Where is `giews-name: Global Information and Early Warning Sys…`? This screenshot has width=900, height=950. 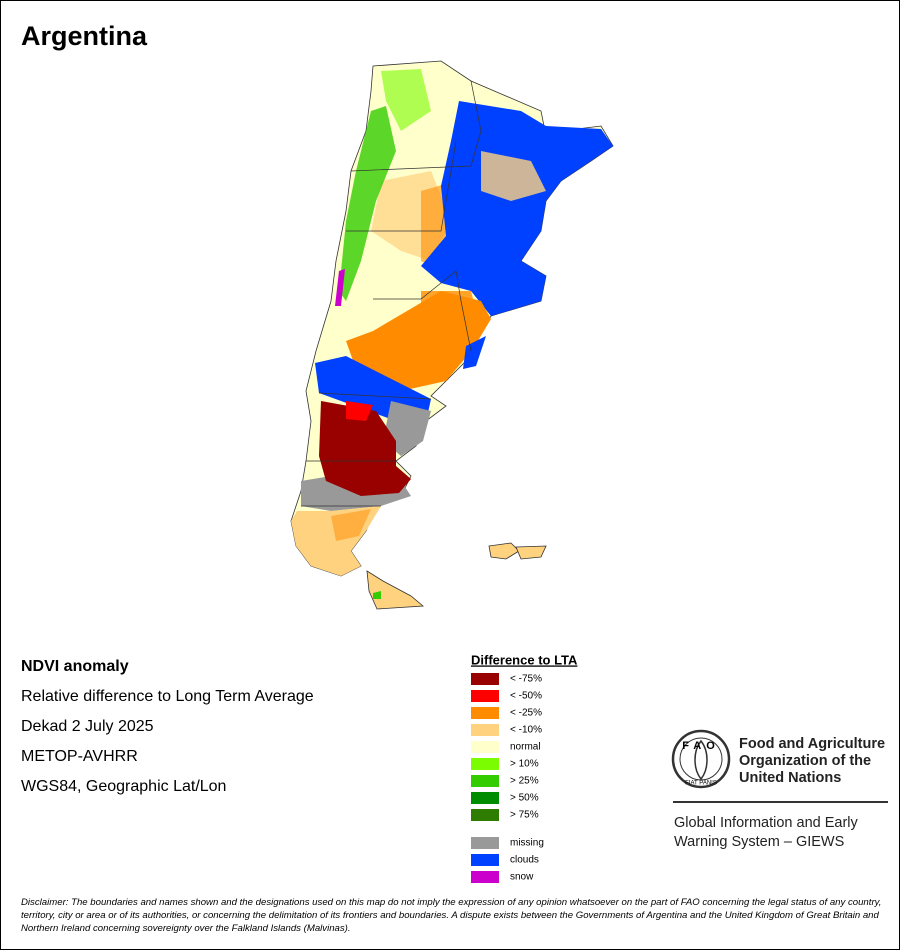
giews-name: Global Information and Early Warning Sys… is located at coordinates (766, 833).